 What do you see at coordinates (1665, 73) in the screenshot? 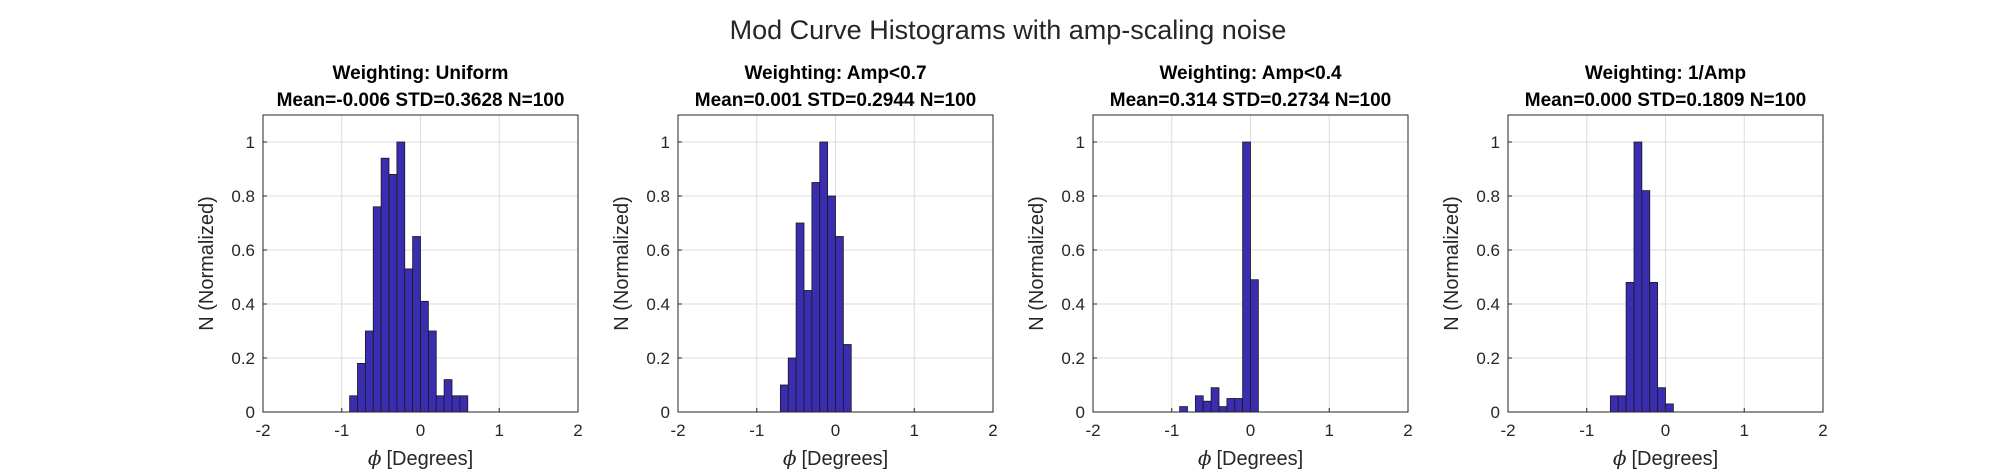
I see `subplot-title: Weighting: 1/Amp` at bounding box center [1665, 73].